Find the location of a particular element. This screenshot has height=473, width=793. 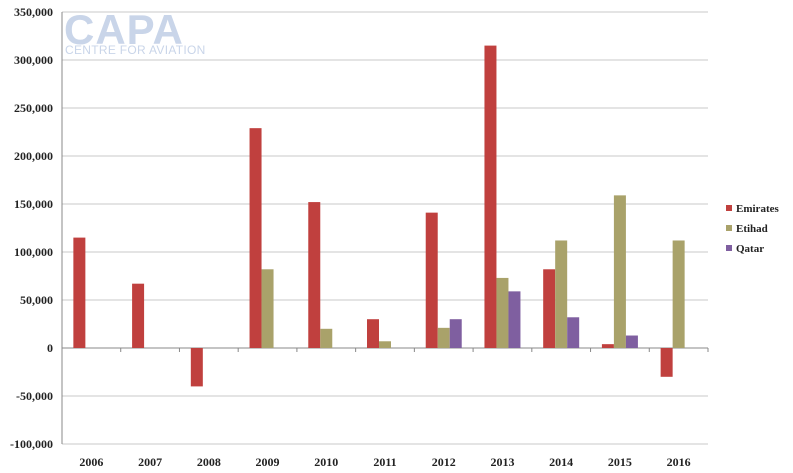

y-tick-label: 300,000 is located at coordinates (33, 60).